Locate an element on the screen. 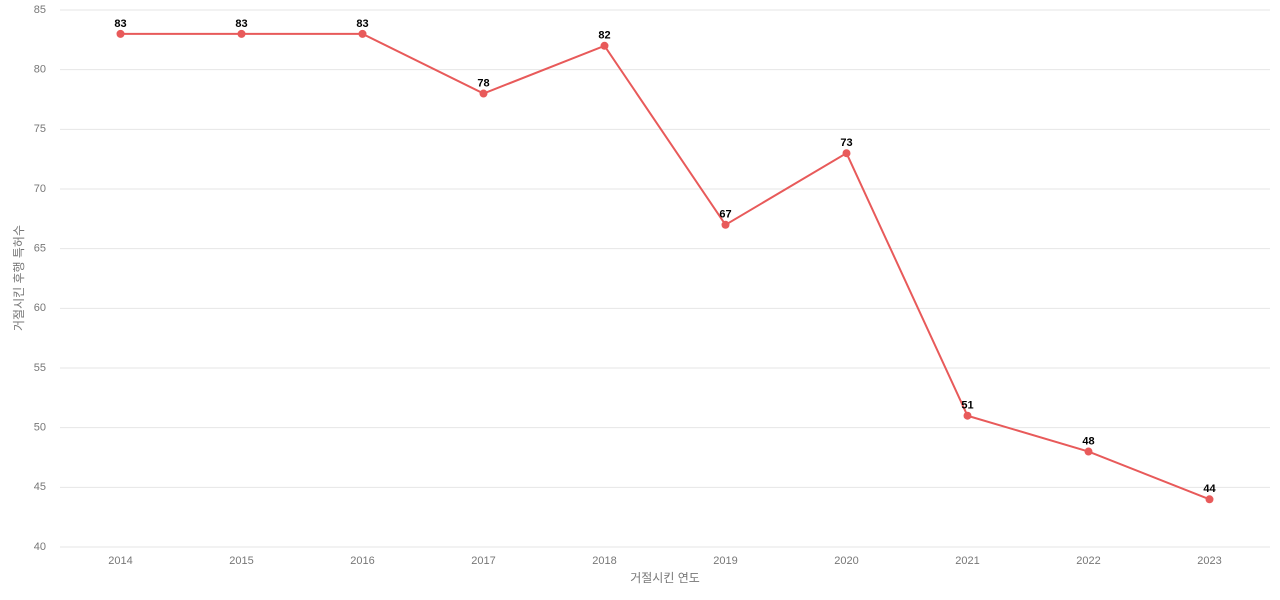  data-label: 48 is located at coordinates (1088, 441).